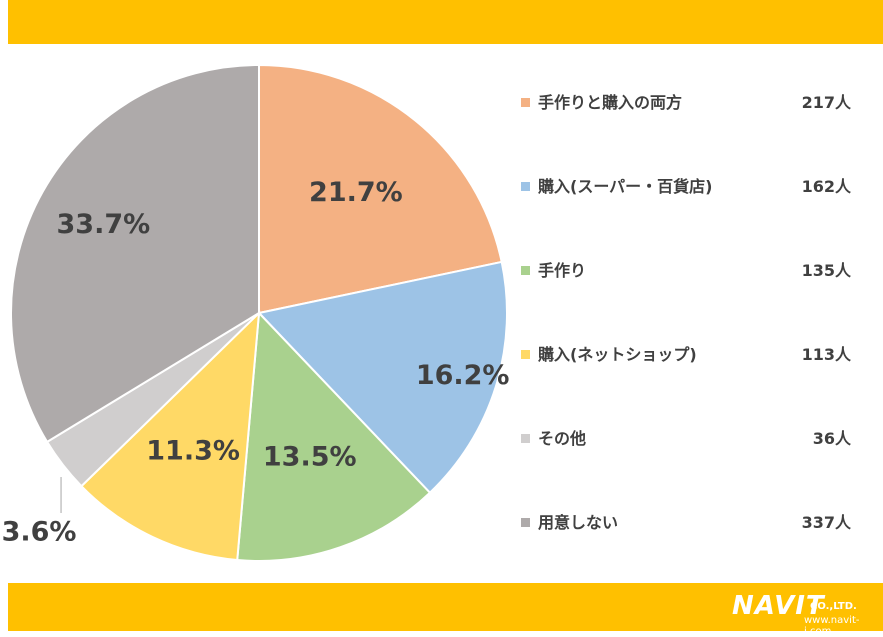  I want to click on slice-percent-label: 16.2%, so click(463, 375).